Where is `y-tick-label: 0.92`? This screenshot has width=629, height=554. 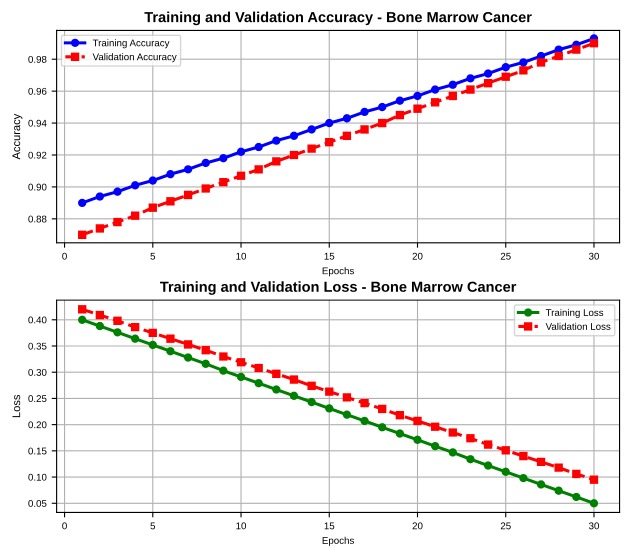
y-tick-label: 0.92 is located at coordinates (37, 155).